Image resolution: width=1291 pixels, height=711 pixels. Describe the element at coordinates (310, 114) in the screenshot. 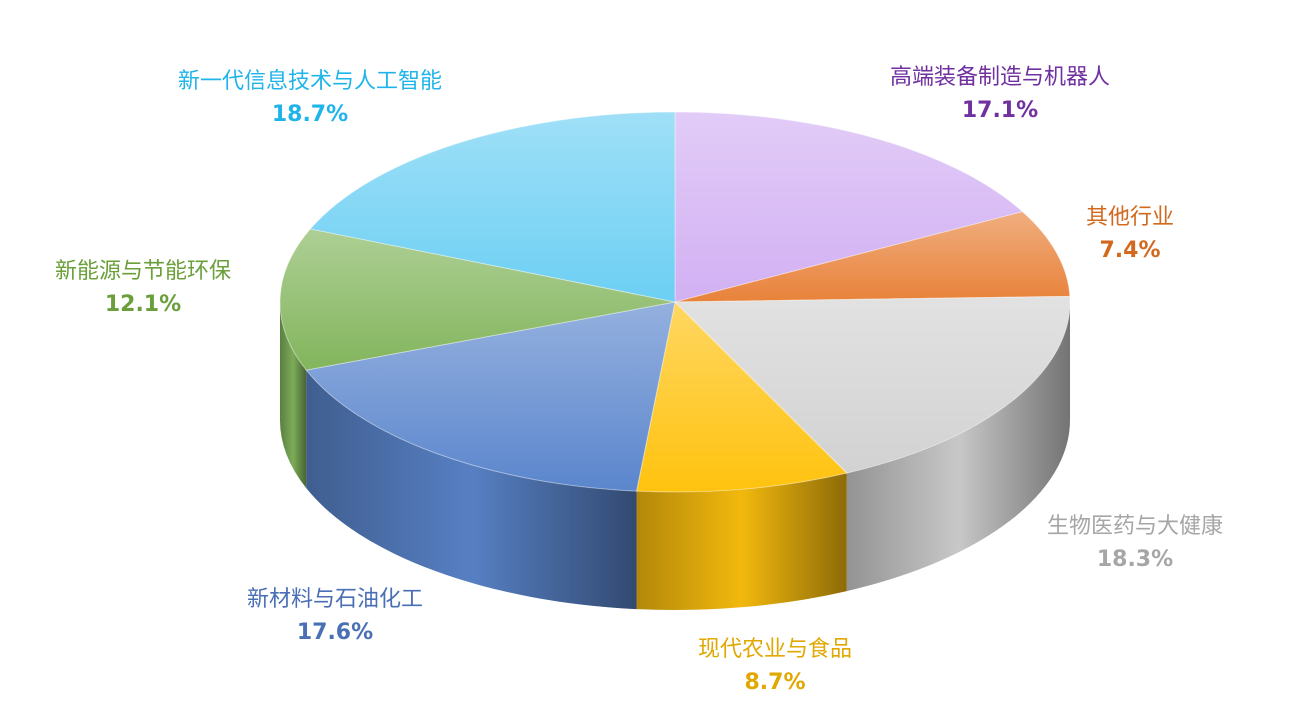

I see `value-label: 18.7%` at that location.